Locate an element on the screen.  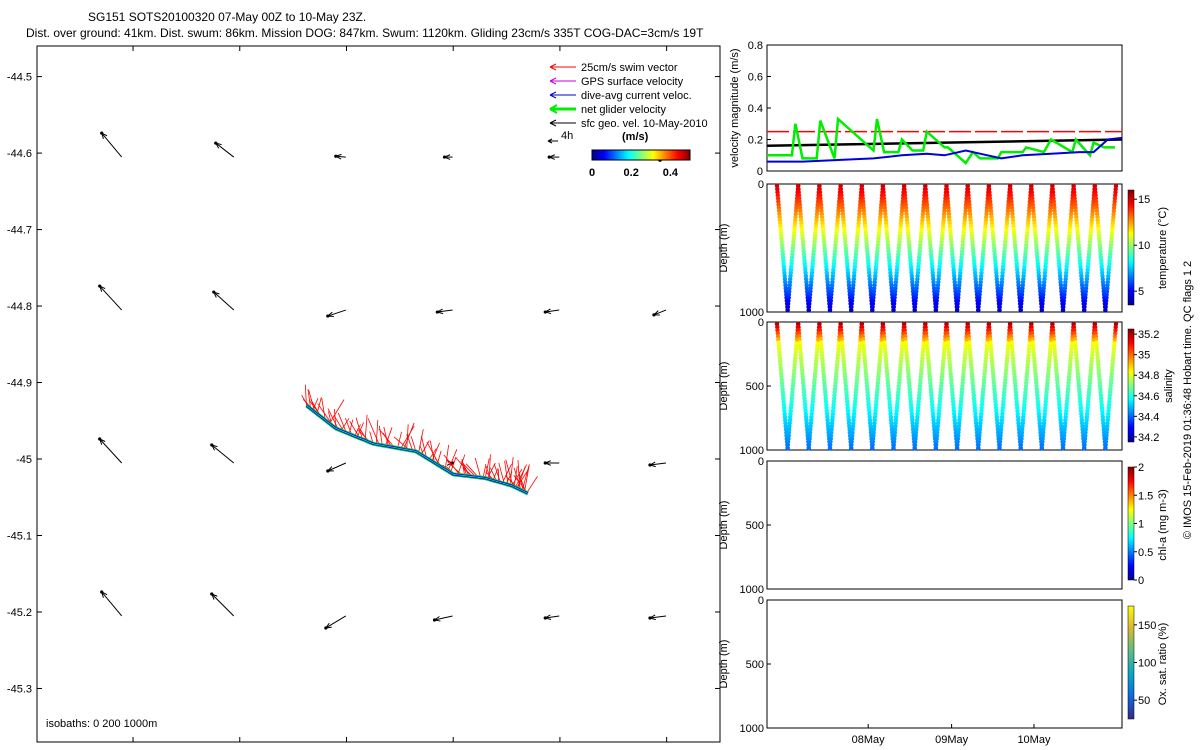
legend-label-net-velocity: net glider velocity is located at coordinates (623, 110).